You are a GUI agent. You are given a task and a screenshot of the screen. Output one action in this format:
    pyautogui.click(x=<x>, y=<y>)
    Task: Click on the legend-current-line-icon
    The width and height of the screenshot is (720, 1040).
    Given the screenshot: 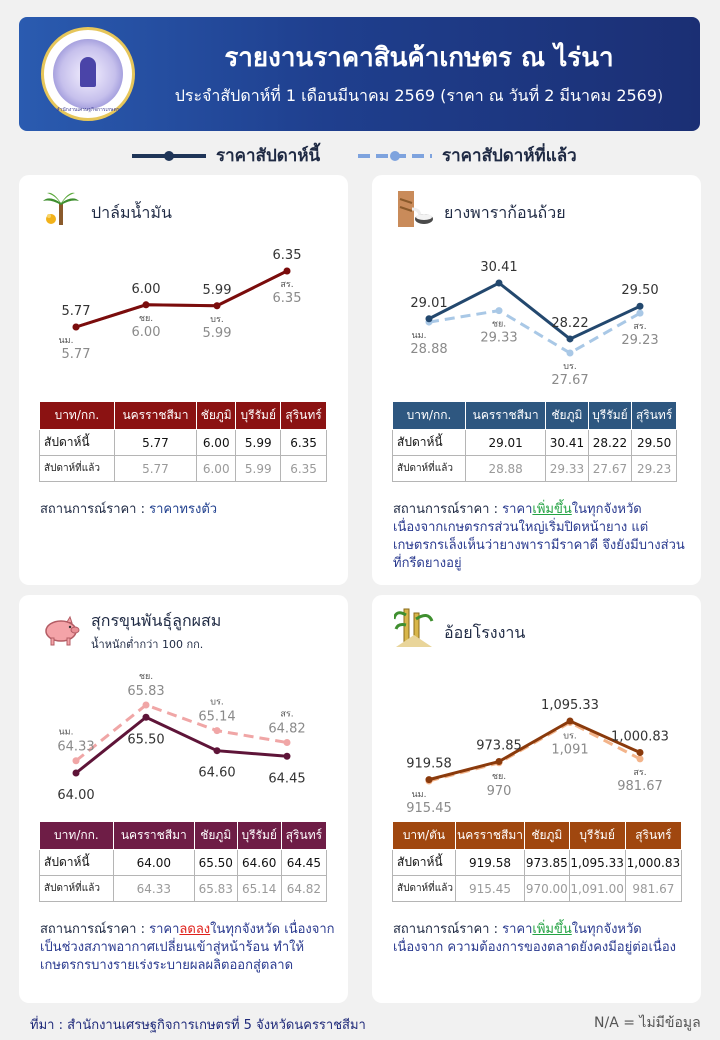 What is the action you would take?
    pyautogui.click(x=169, y=155)
    